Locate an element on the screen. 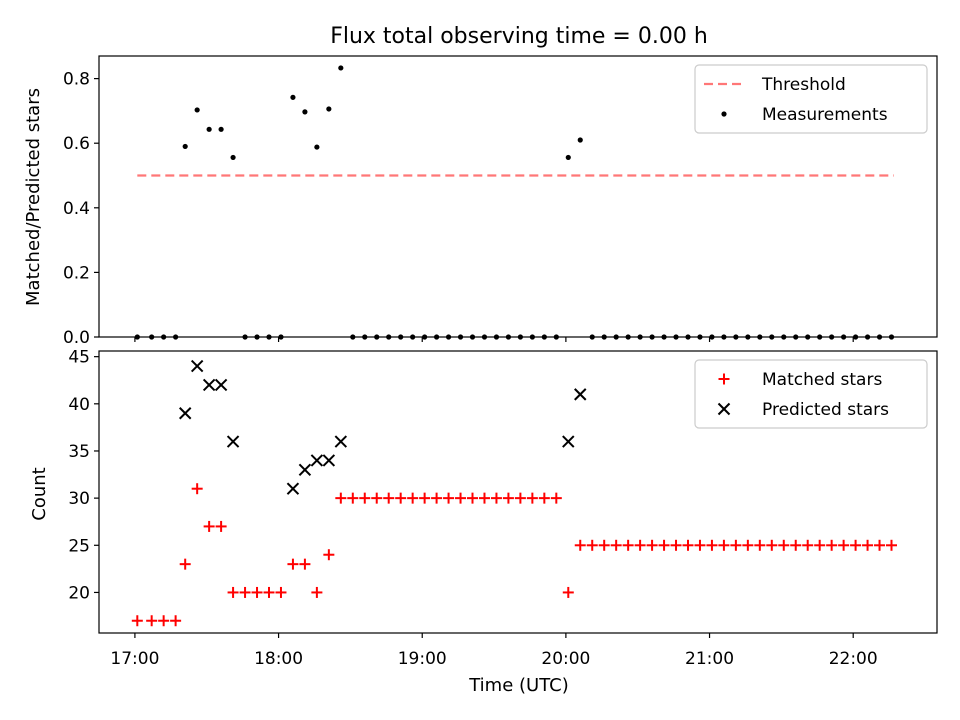 The width and height of the screenshot is (960, 720). y-tick-label: 0.0 is located at coordinates (76, 338).